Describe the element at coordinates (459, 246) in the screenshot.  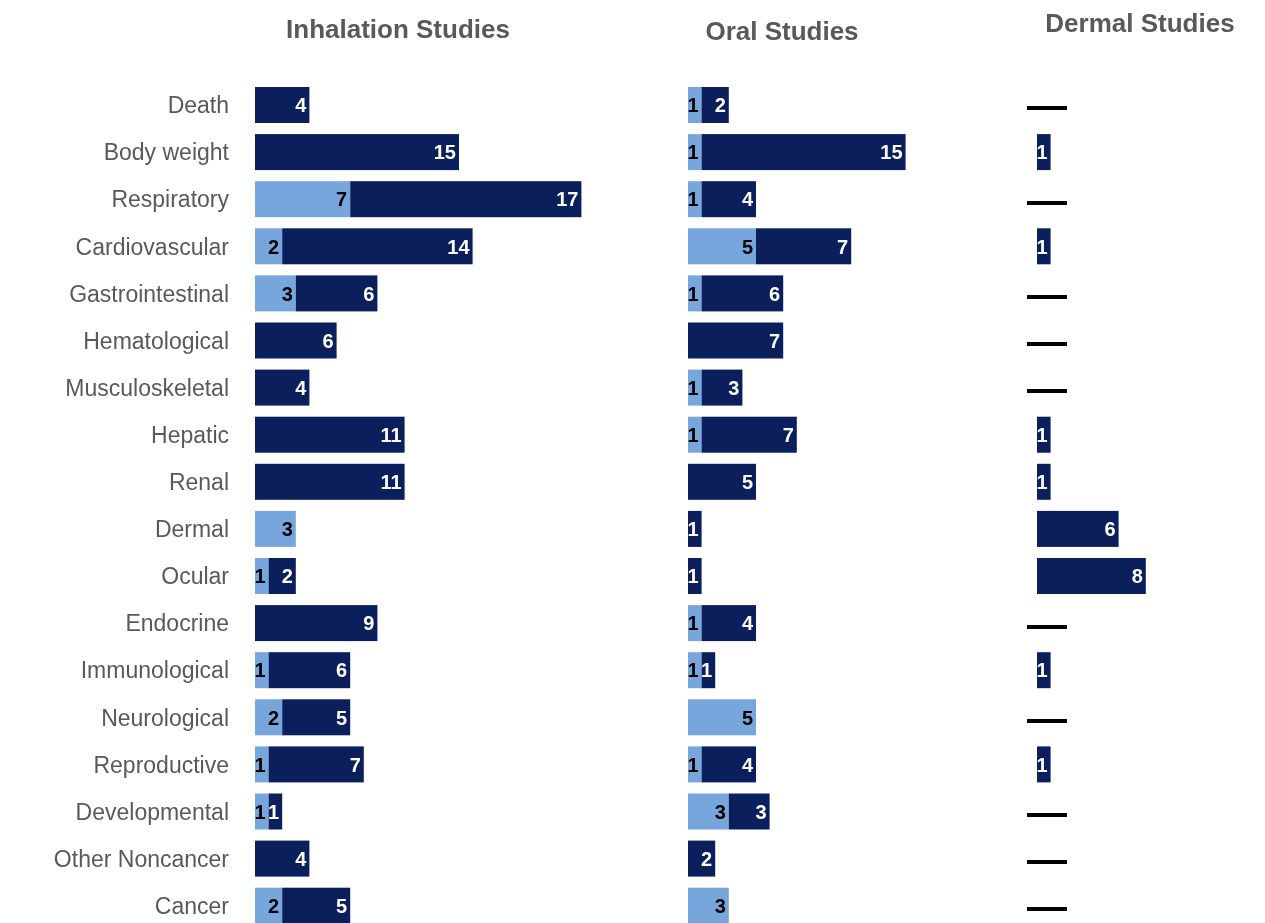
I see `data-label: 14` at that location.